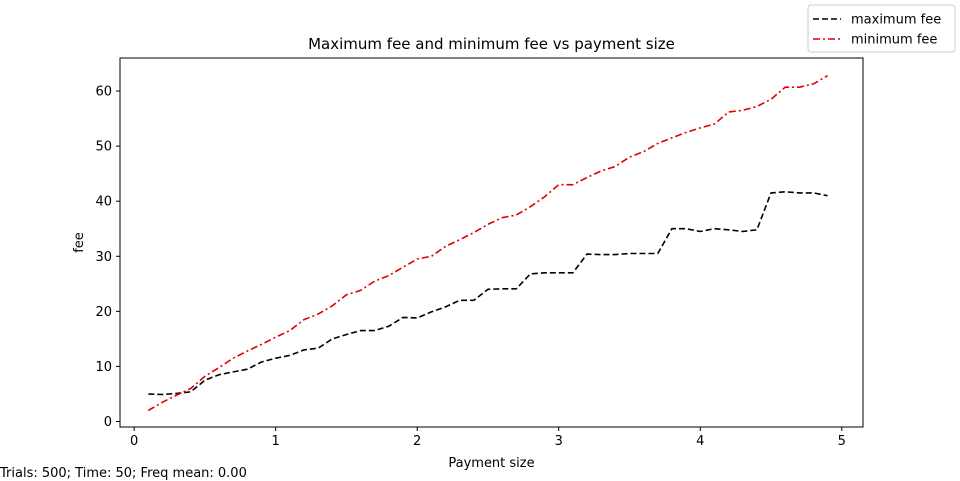  I want to click on legend-label: maximum fee, so click(896, 20).